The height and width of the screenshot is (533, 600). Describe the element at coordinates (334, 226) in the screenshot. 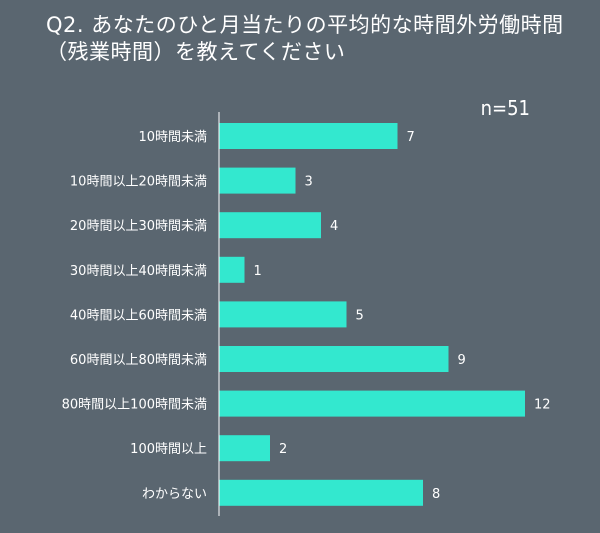

I see `value-label-2: 4` at that location.